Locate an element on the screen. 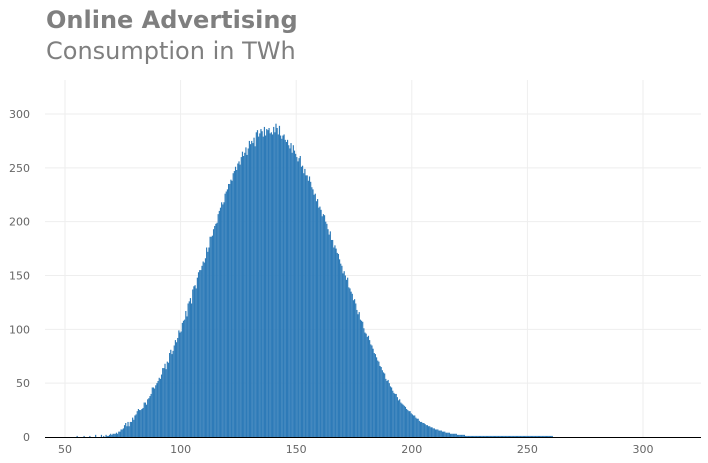 The height and width of the screenshot is (463, 708). y-tick-label: 300 is located at coordinates (19, 114).